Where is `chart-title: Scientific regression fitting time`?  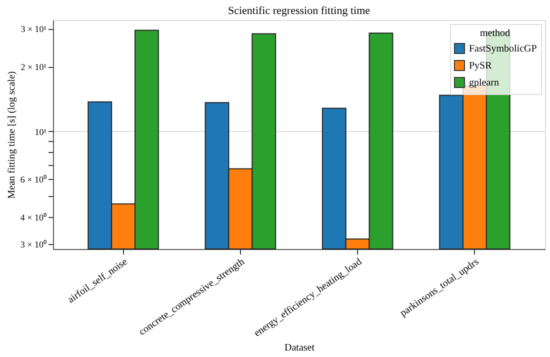
chart-title: Scientific regression fitting time is located at coordinates (299, 11).